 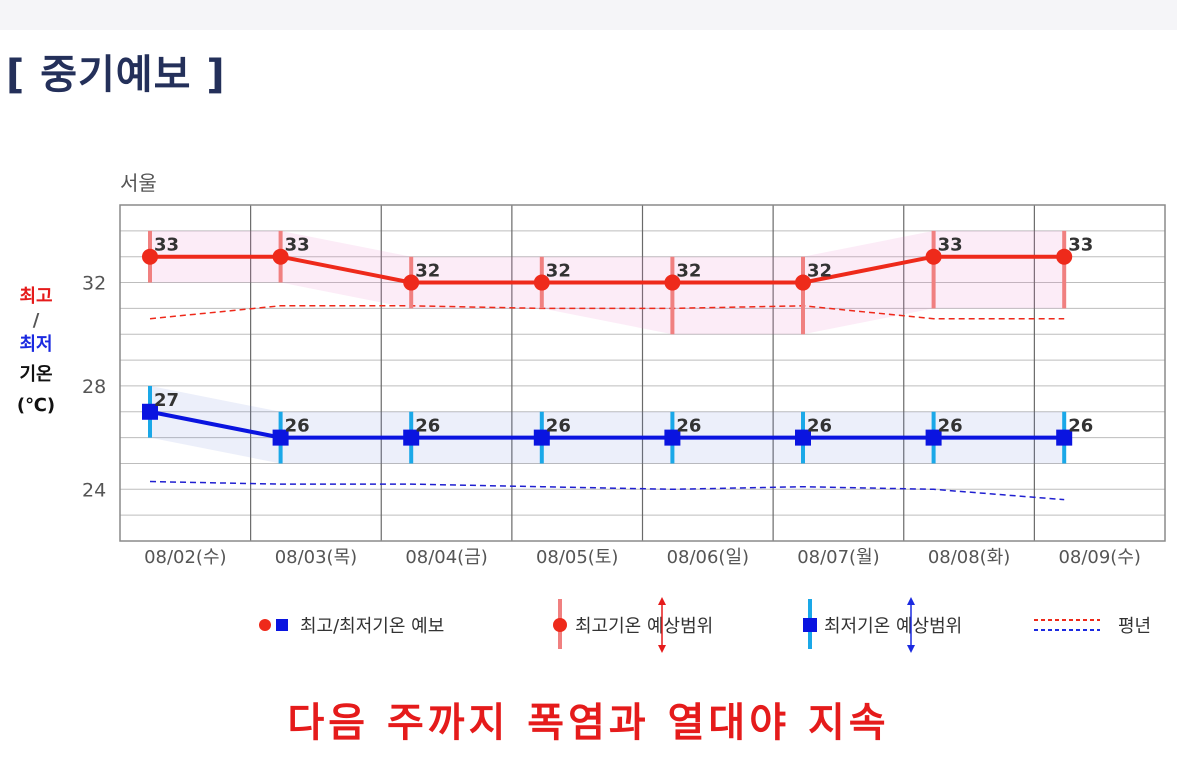 I want to click on legend-label: 최고기온 예상범위, so click(x=644, y=626).